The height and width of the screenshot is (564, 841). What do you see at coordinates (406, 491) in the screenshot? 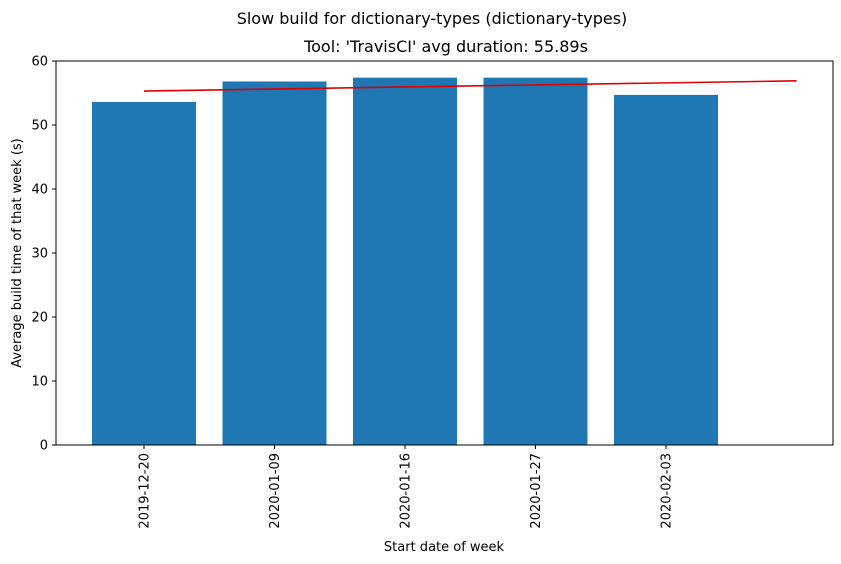
I see `x-tick-label: 2020-01-16` at bounding box center [406, 491].